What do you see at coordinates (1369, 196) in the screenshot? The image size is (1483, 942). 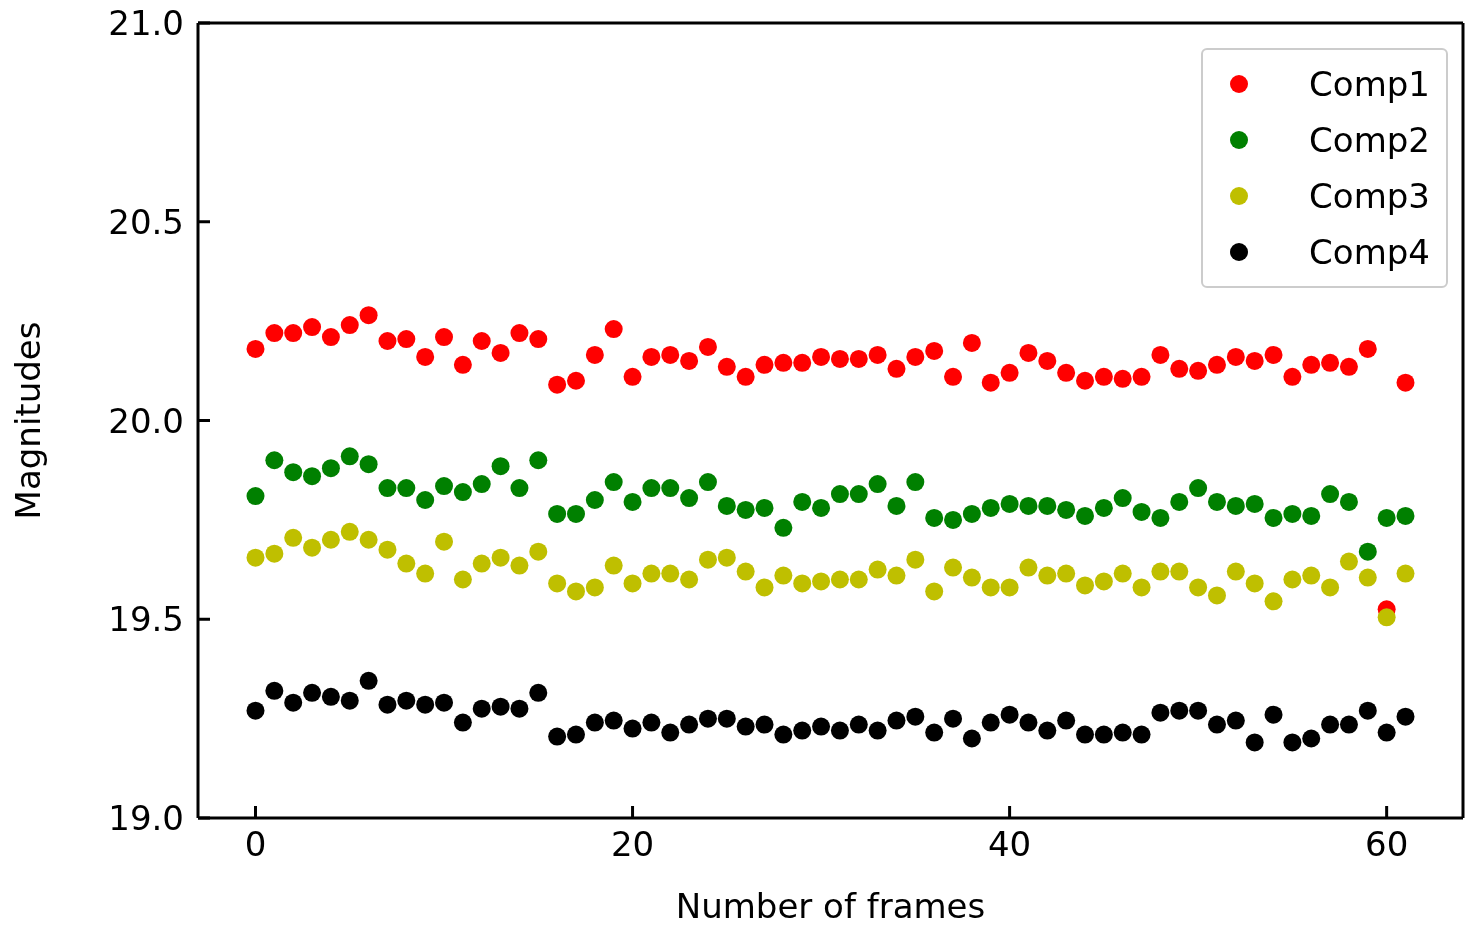 I see `legend-label: Comp3` at bounding box center [1369, 196].